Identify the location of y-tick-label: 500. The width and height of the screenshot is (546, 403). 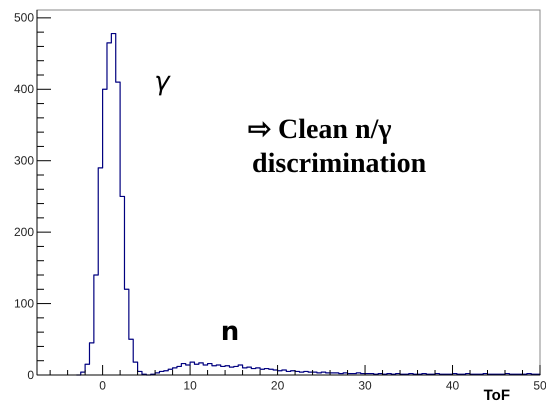
(24, 17).